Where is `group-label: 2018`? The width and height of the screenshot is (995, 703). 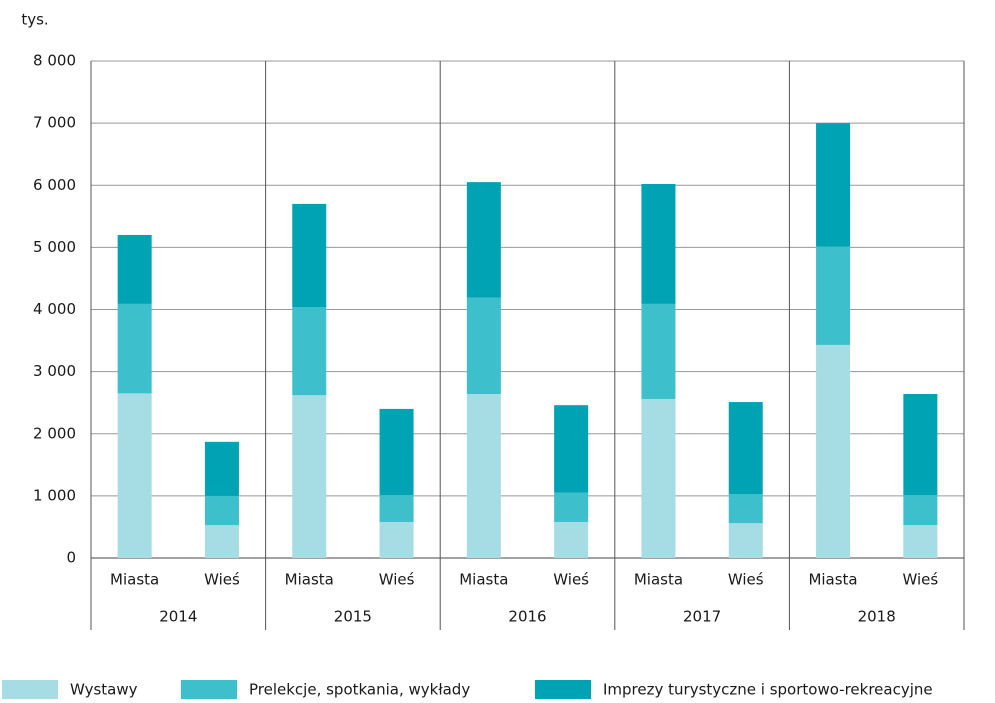
group-label: 2018 is located at coordinates (877, 617).